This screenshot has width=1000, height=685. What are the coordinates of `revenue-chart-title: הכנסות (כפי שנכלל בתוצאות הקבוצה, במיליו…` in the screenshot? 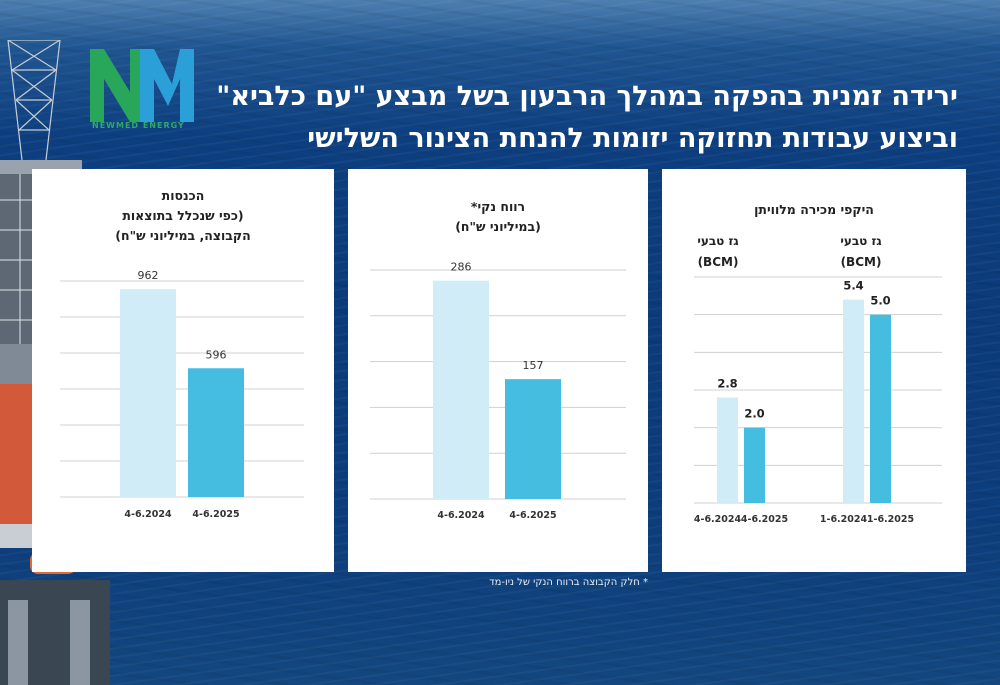 It's located at (183, 216).